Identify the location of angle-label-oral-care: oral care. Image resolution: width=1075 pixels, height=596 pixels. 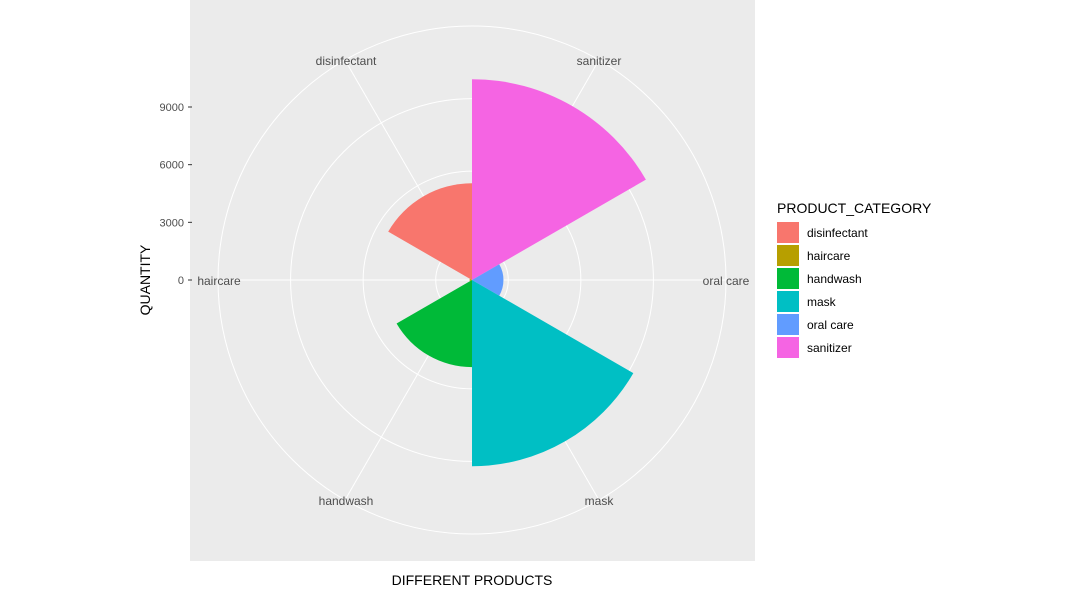
(726, 281).